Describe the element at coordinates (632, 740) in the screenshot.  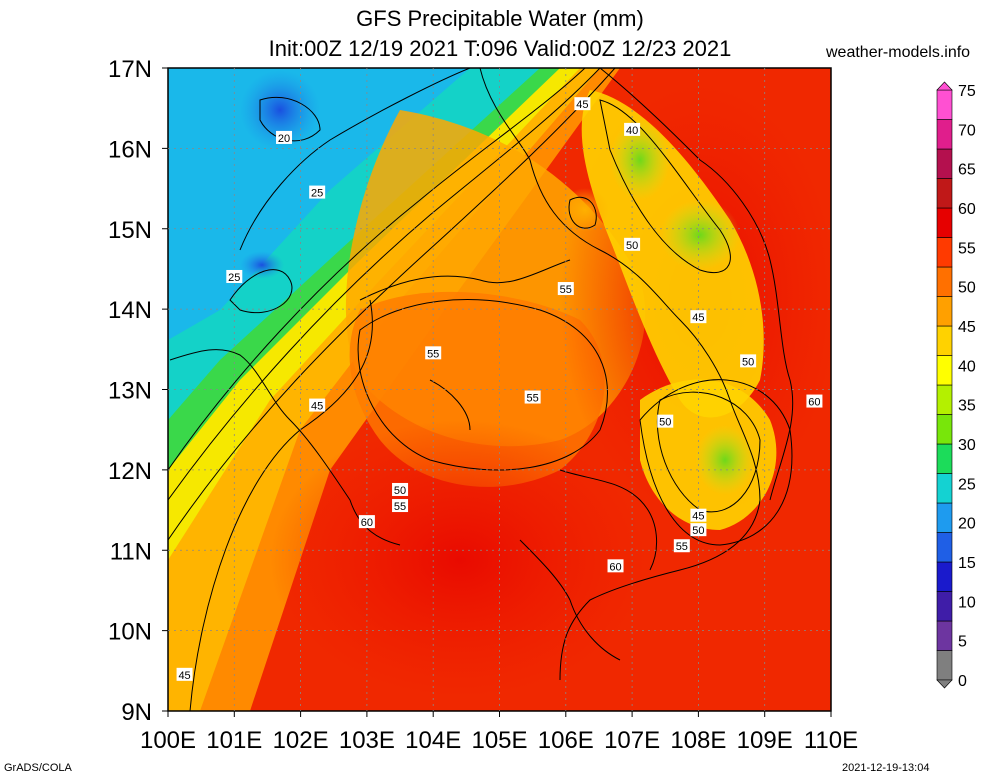
I see `lon-tick-label: 107E` at that location.